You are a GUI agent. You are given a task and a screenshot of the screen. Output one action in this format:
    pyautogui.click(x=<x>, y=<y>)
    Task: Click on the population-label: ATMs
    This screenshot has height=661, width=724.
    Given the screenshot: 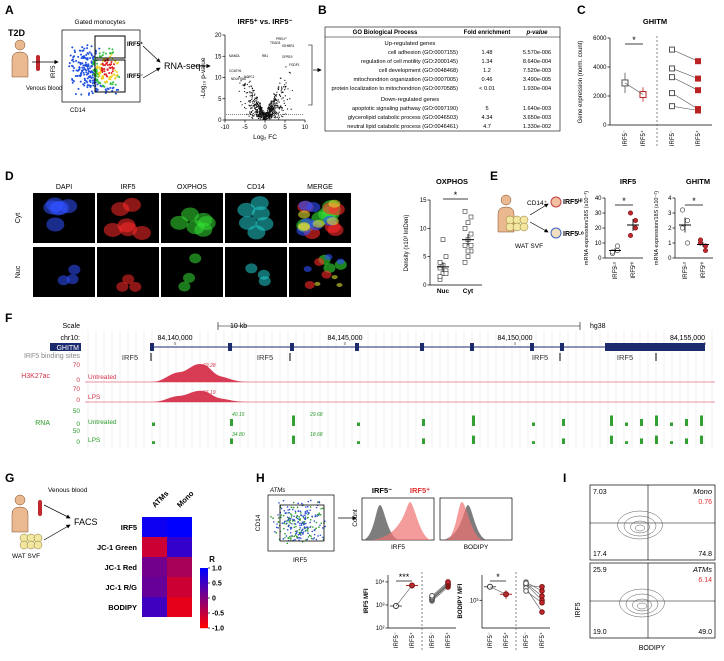 What is the action you would take?
    pyautogui.click(x=277, y=491)
    